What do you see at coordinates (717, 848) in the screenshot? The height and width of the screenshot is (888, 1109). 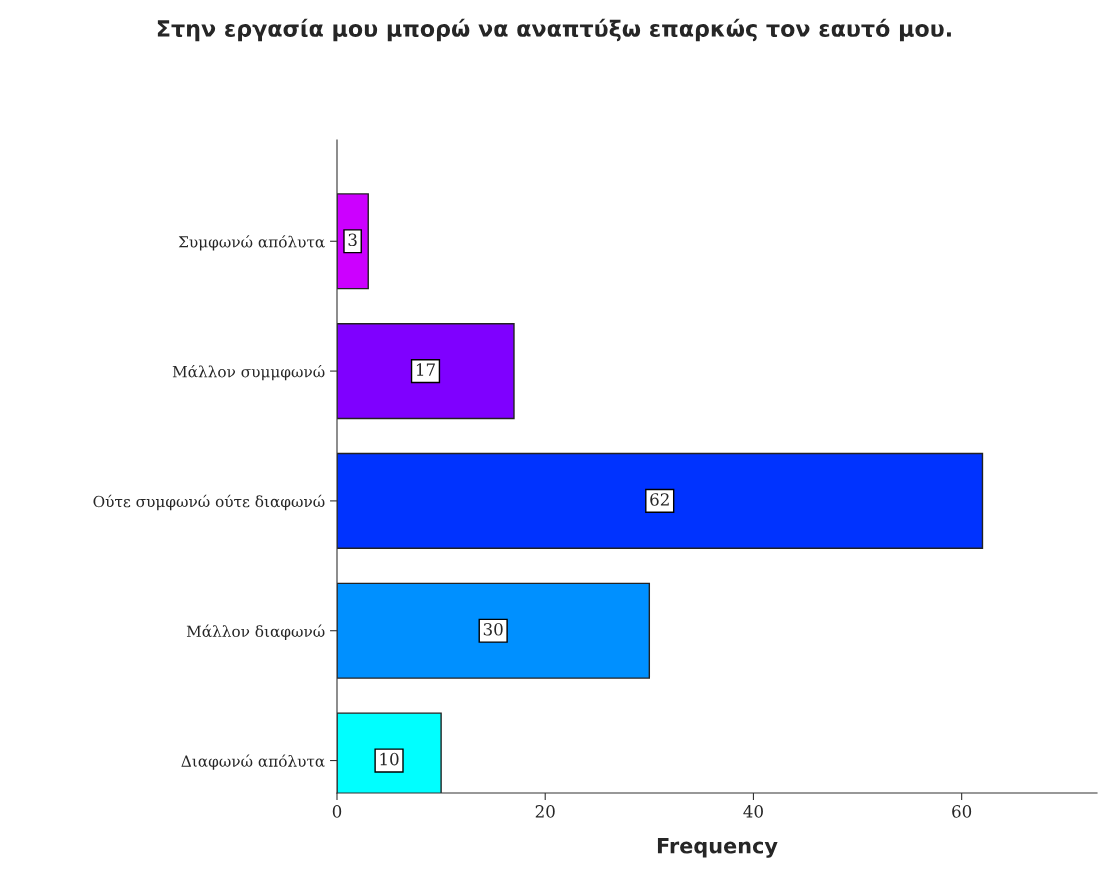 I see `x-axis-title: Frequency` at bounding box center [717, 848].